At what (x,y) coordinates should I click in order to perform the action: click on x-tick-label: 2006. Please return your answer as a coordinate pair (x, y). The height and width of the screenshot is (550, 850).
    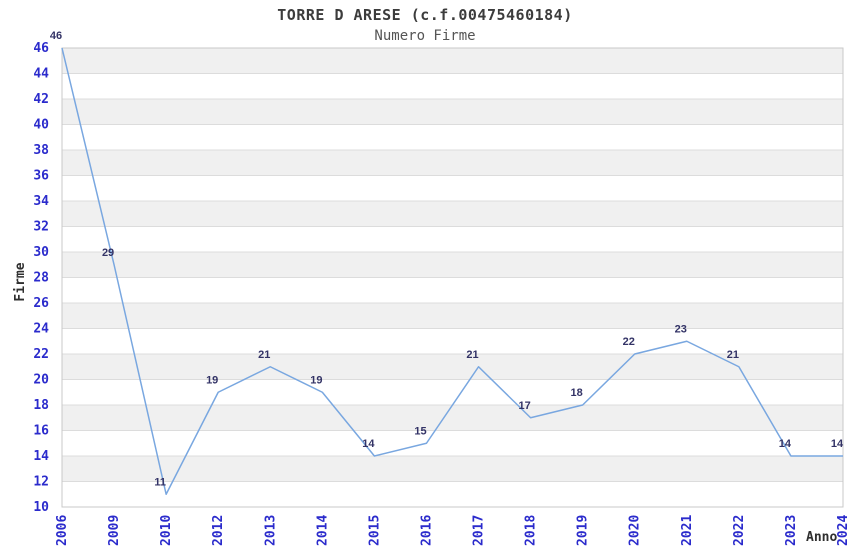
    Looking at the image, I should click on (62, 530).